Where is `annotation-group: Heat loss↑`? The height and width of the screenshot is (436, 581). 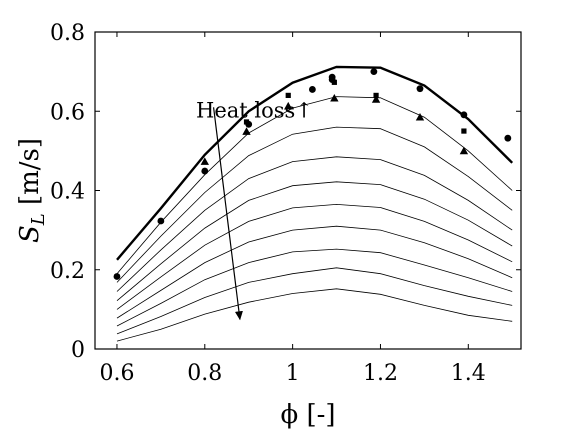 annotation-group: Heat loss↑ is located at coordinates (254, 209).